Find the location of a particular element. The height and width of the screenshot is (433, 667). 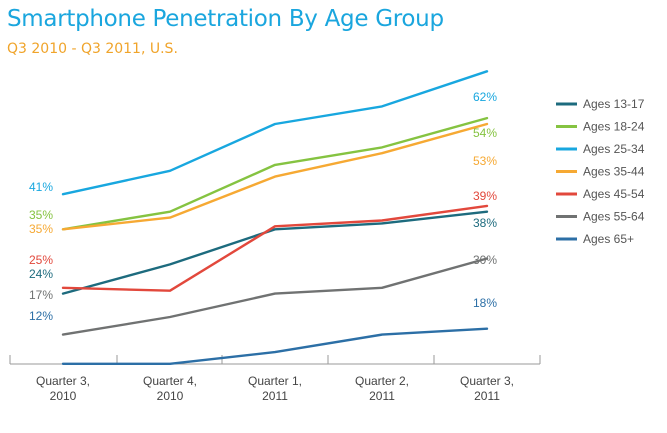

end-label-ages-45-54: 39% is located at coordinates (485, 196).